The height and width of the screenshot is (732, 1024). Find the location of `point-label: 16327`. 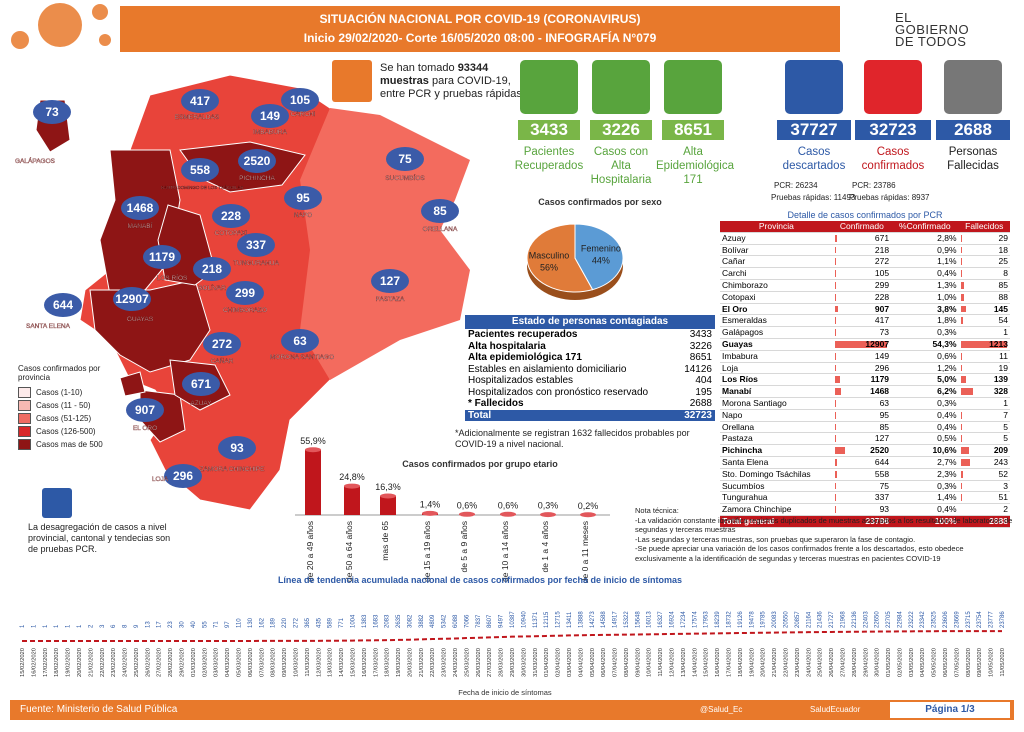

point-label: 16327 is located at coordinates (661, 619).